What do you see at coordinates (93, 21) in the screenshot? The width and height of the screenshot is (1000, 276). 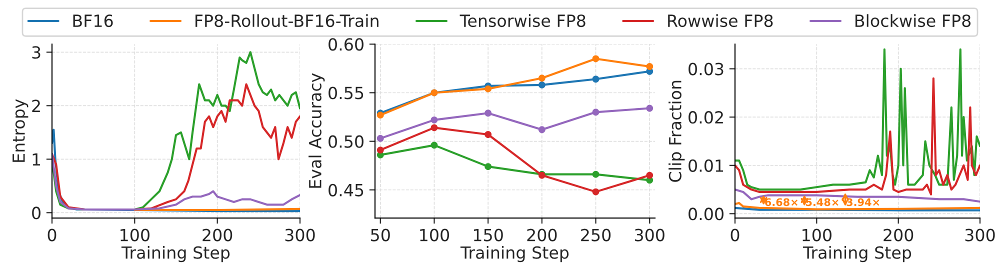 I see `legend-label: BF16` at bounding box center [93, 21].